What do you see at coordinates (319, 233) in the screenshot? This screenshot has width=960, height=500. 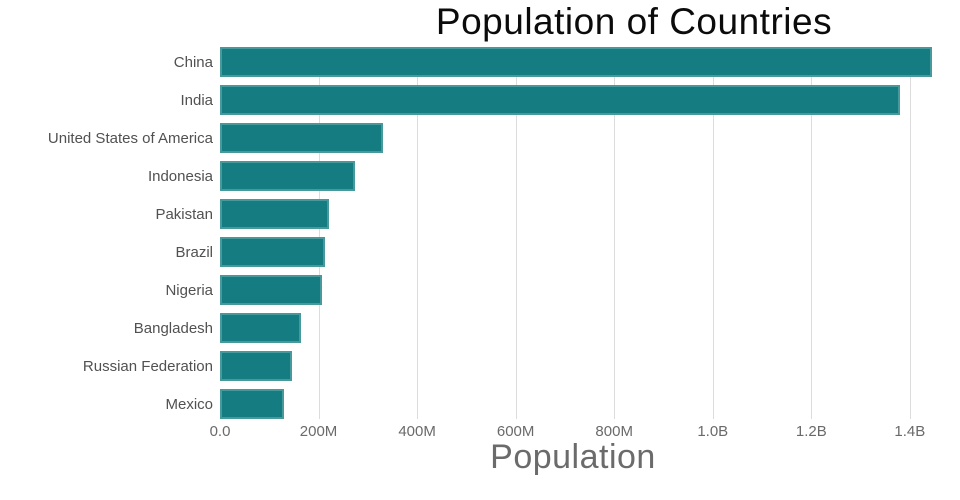 I see `gridline-200M` at bounding box center [319, 233].